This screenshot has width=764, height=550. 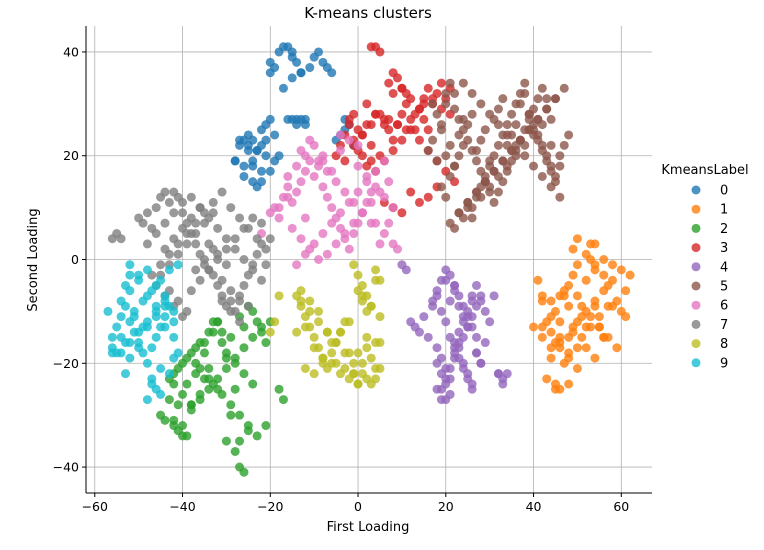 What do you see at coordinates (33, 259) in the screenshot?
I see `y-axis-label: Second Loading` at bounding box center [33, 259].